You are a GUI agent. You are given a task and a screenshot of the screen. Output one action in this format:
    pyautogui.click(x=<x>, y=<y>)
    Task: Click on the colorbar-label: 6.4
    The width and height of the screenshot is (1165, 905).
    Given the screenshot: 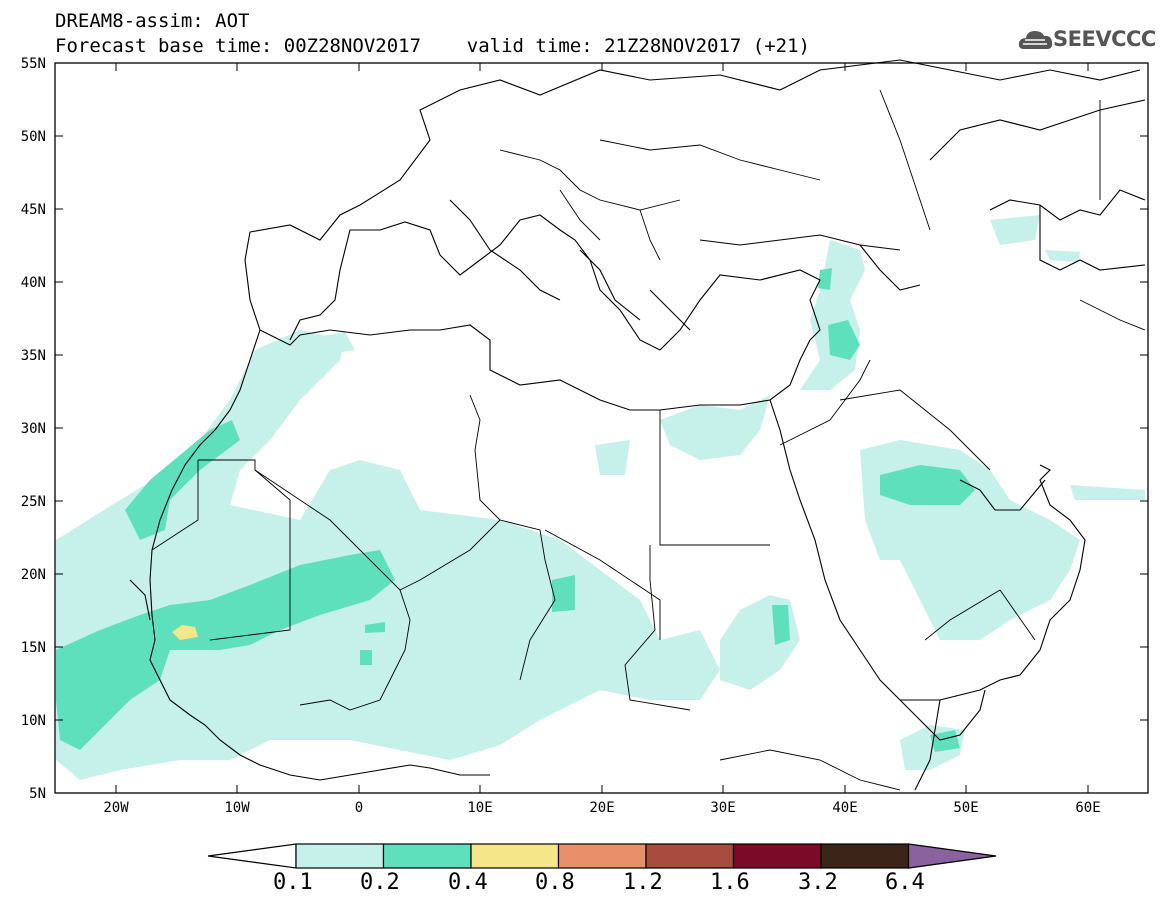 What is the action you would take?
    pyautogui.click(x=905, y=882)
    